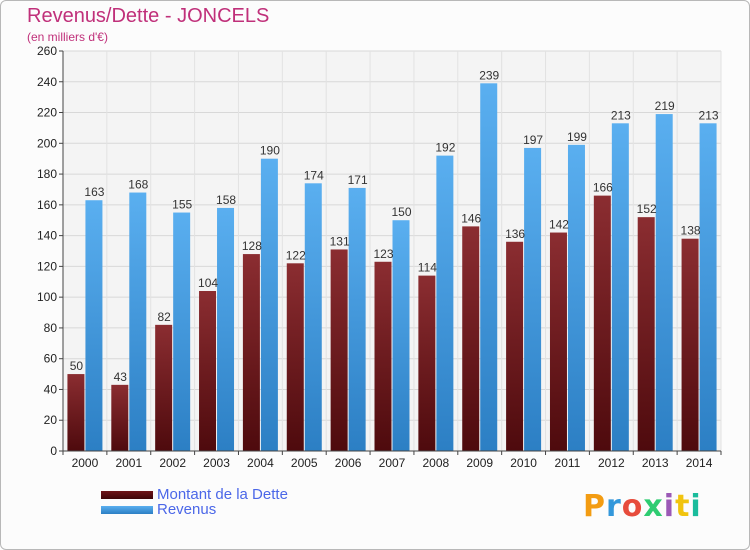  I want to click on y-tick-label: 200, so click(47, 143).